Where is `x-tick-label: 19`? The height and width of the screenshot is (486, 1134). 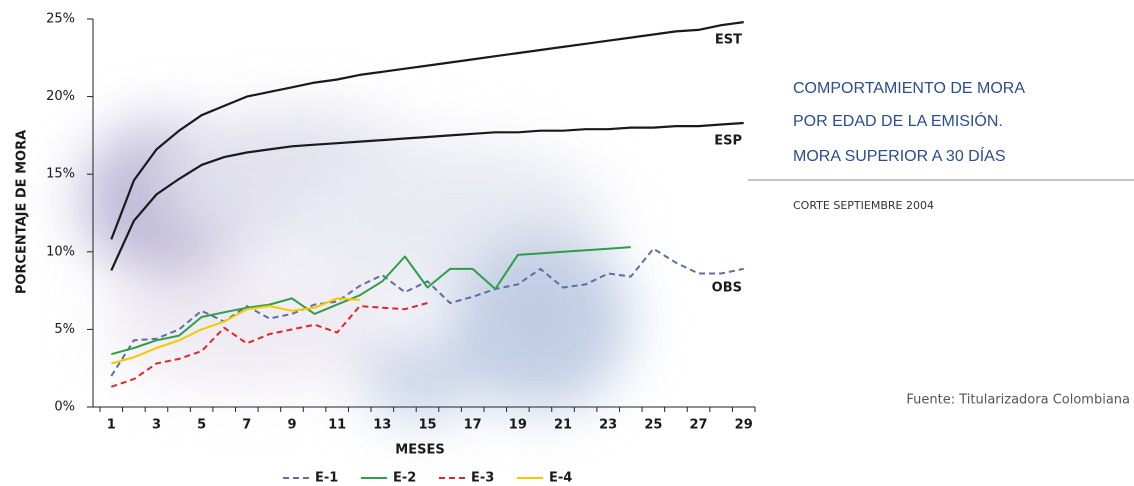 x-tick-label: 19 is located at coordinates (518, 425).